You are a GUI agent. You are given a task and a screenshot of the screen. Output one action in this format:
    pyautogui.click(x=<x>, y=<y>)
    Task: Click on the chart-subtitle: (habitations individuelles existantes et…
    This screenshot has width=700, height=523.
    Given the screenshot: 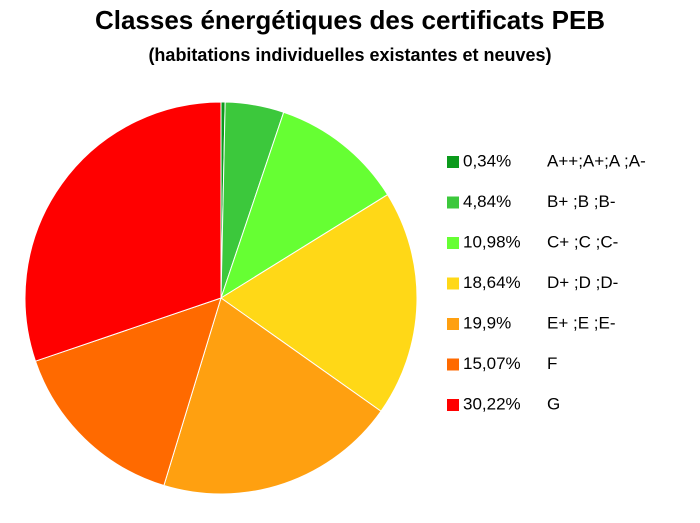 What is the action you would take?
    pyautogui.click(x=349, y=55)
    